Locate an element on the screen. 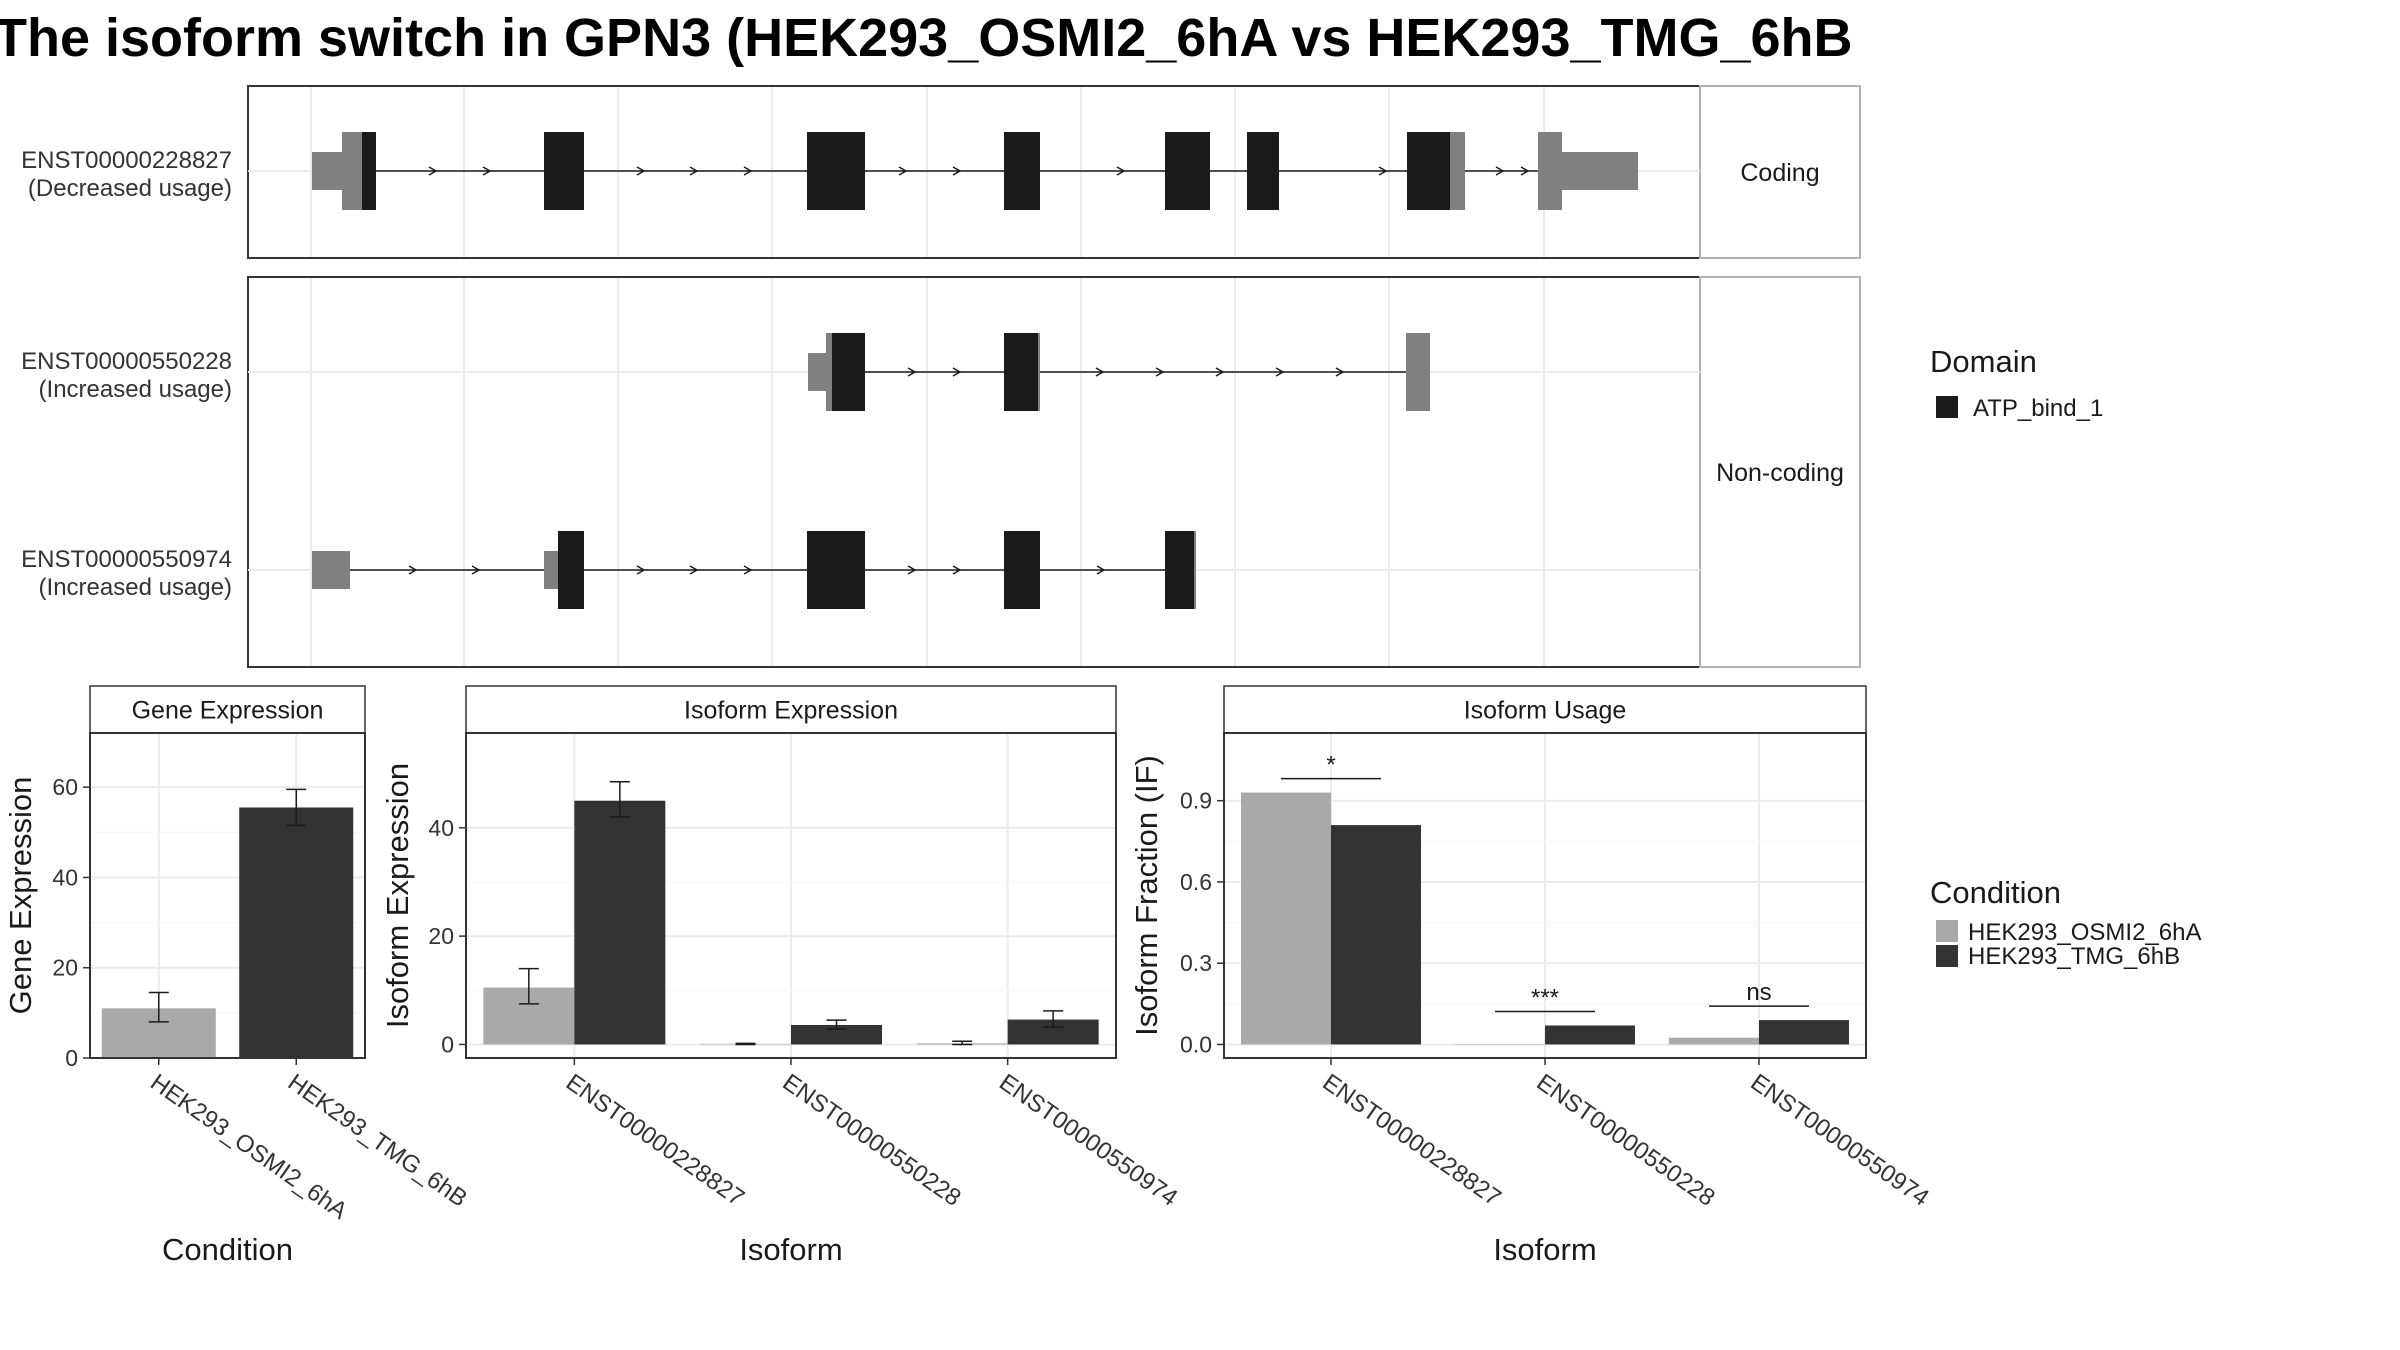  panel-border is located at coordinates (227, 895).